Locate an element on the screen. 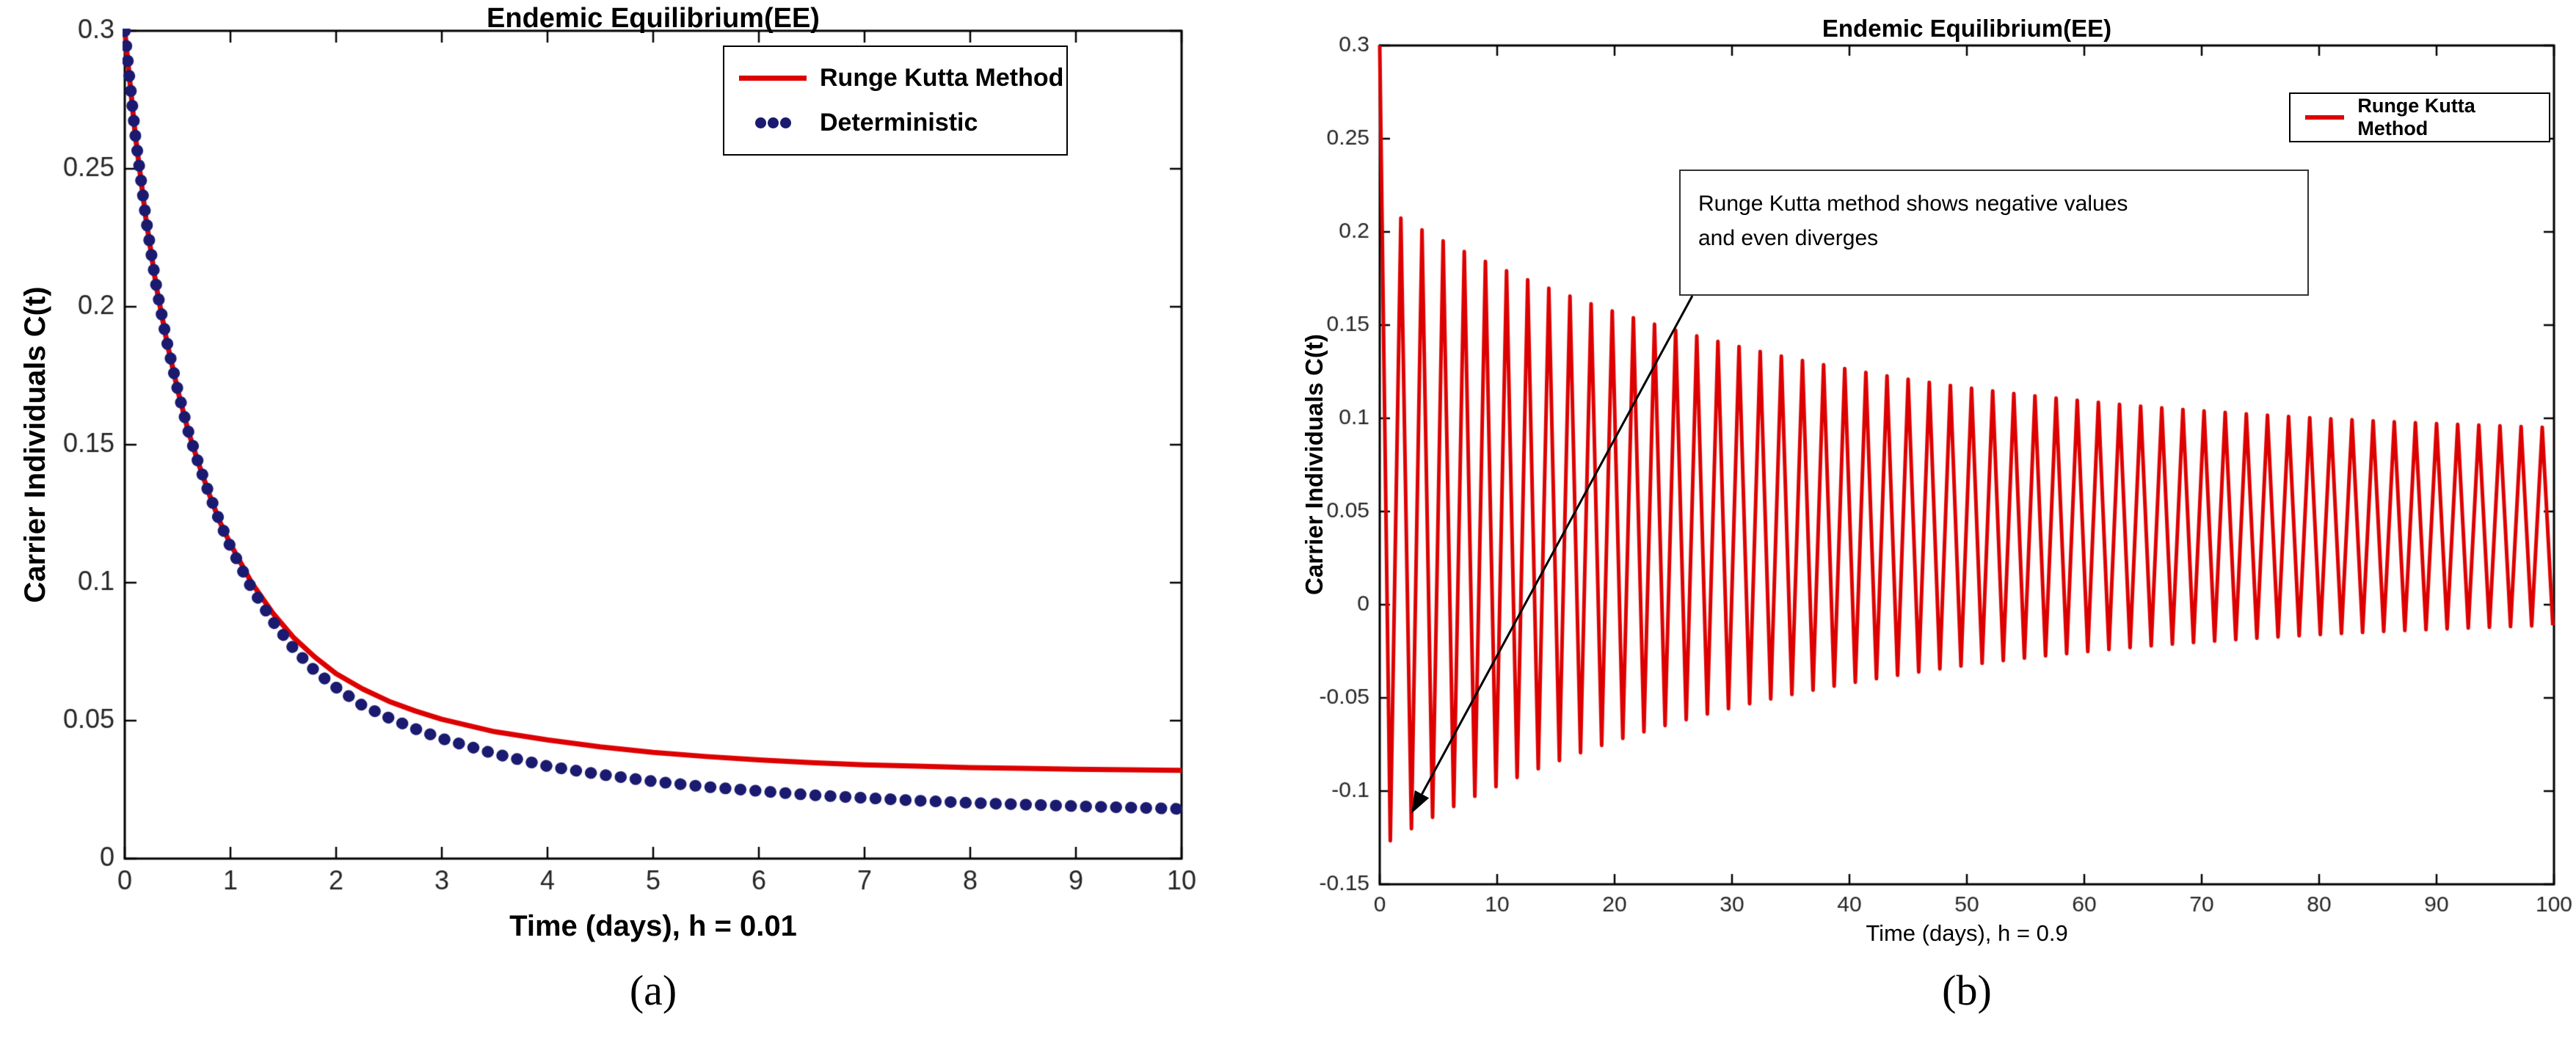 This screenshot has width=2576, height=1045. legend-label-runge-kutta: Runge Kutta Method is located at coordinates (942, 77).